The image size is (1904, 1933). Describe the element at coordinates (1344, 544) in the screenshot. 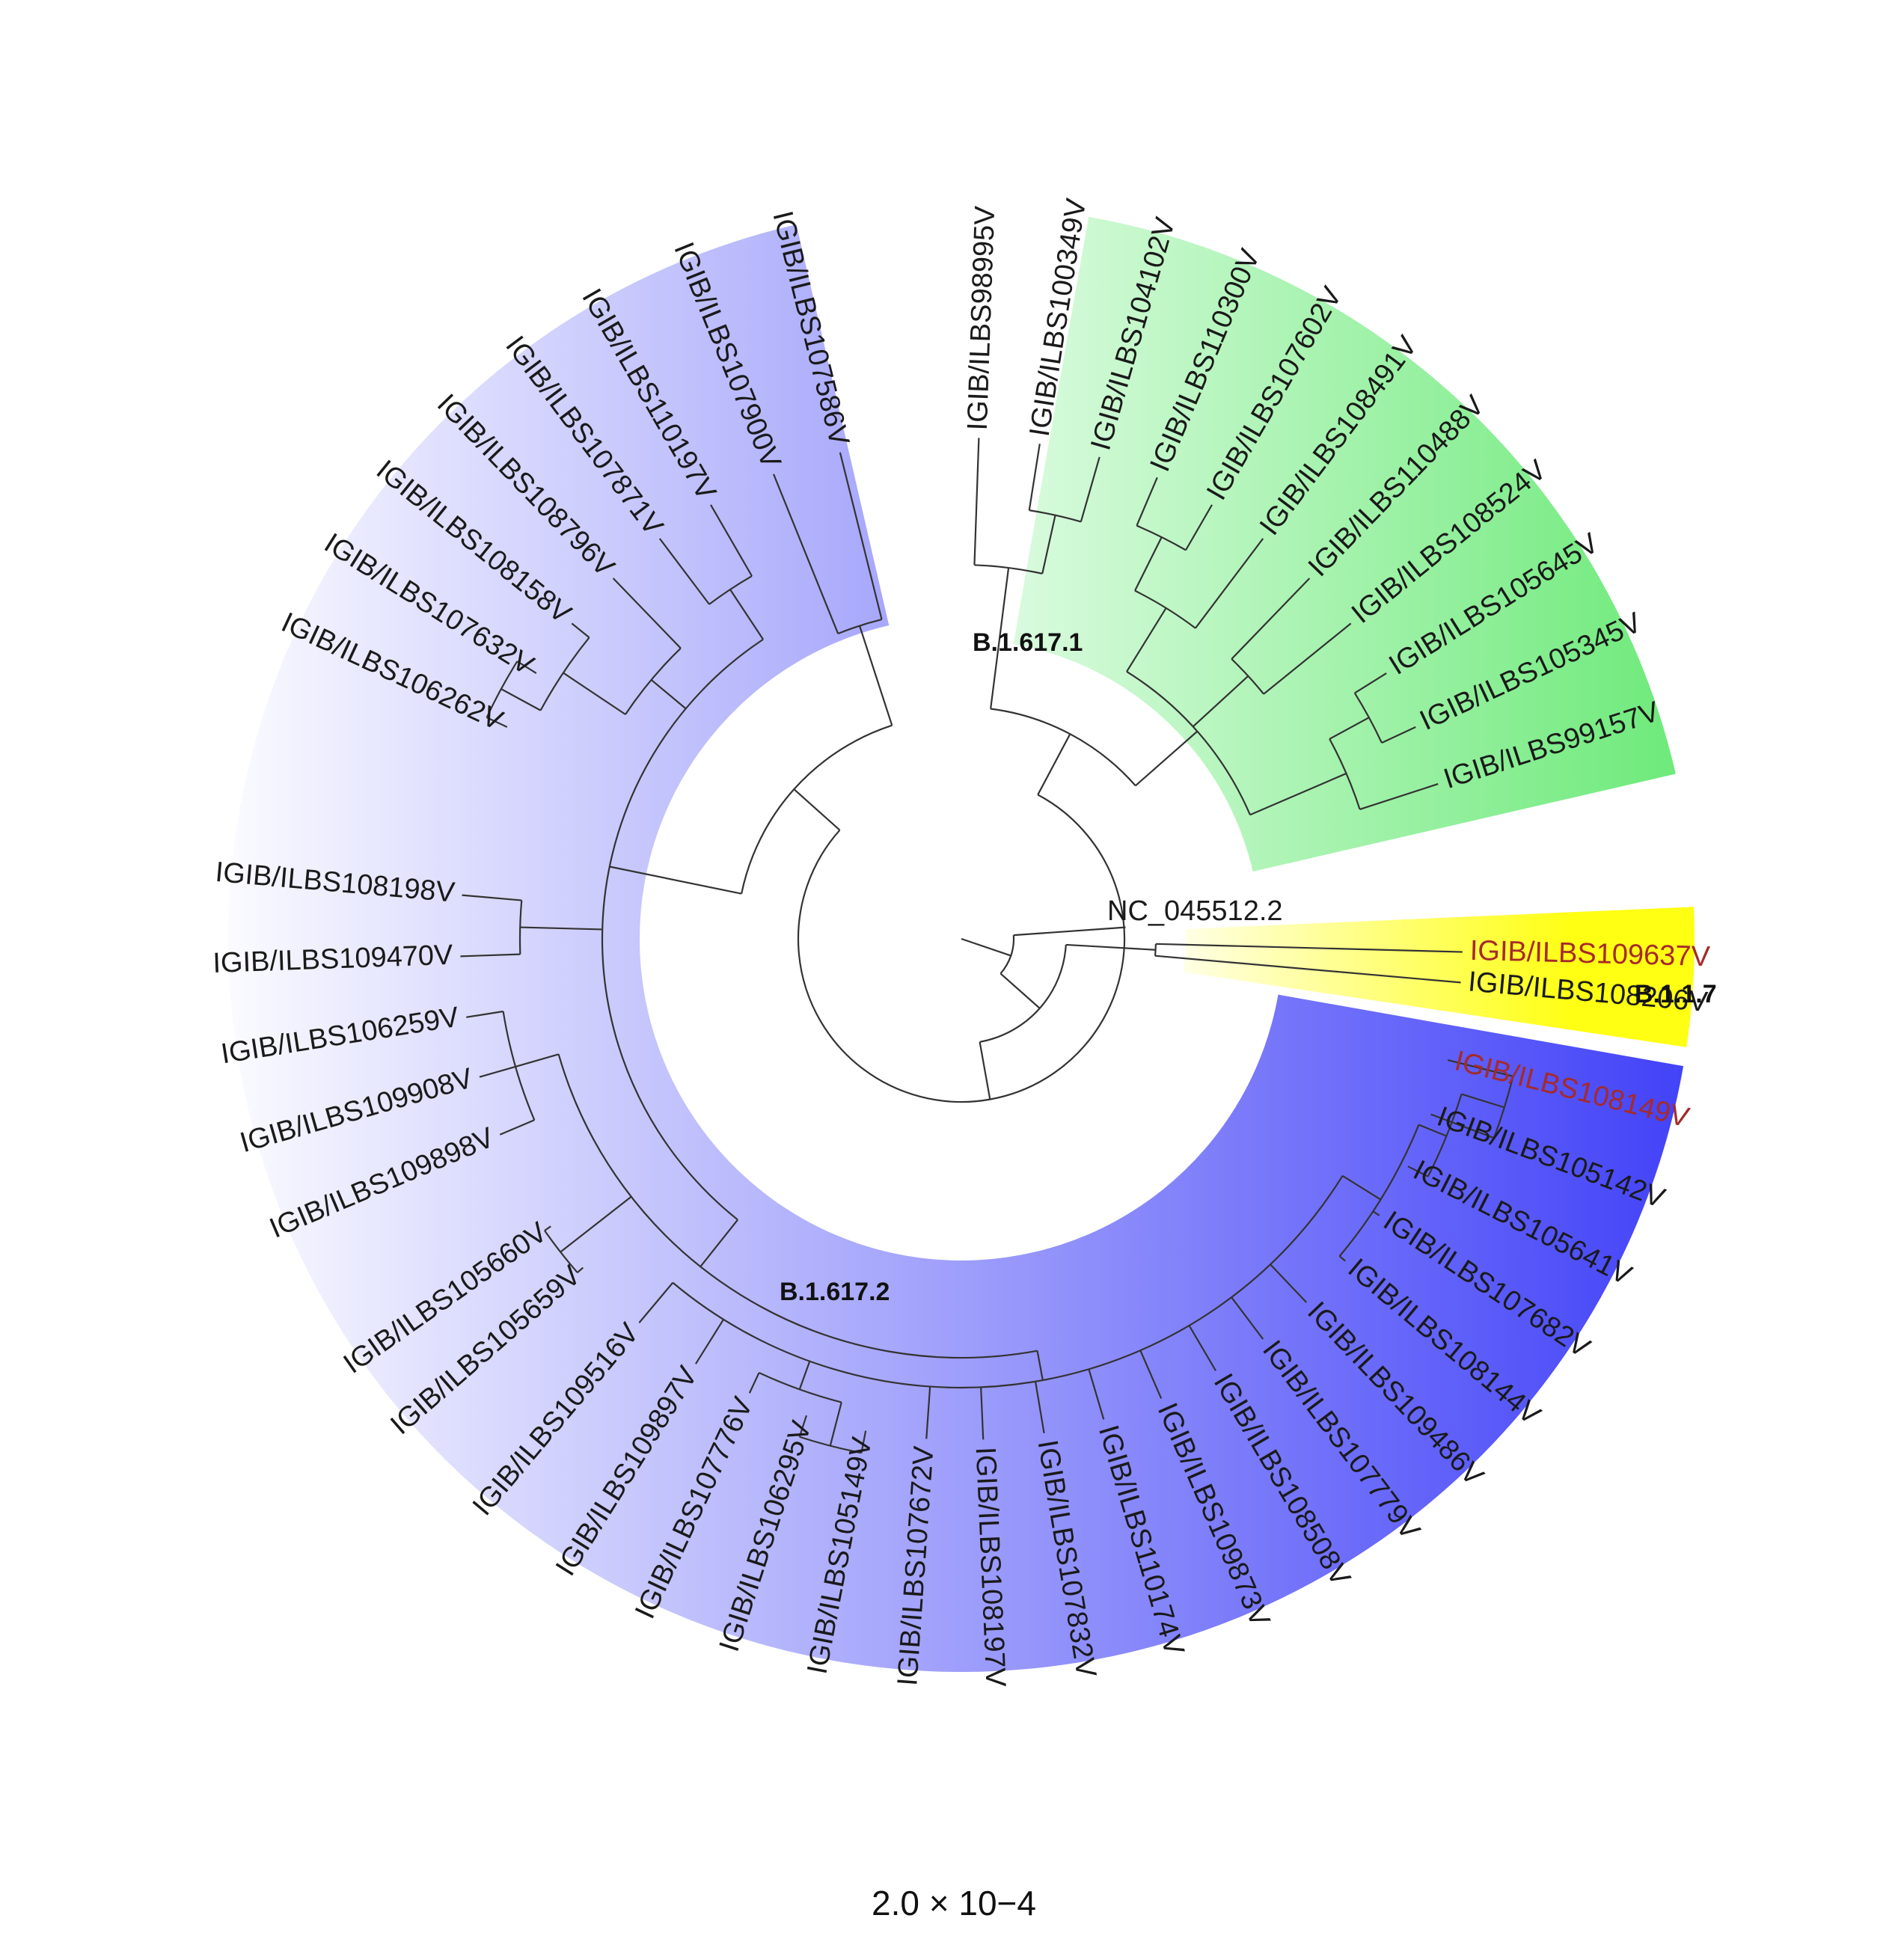

I see `sector-b16171` at that location.